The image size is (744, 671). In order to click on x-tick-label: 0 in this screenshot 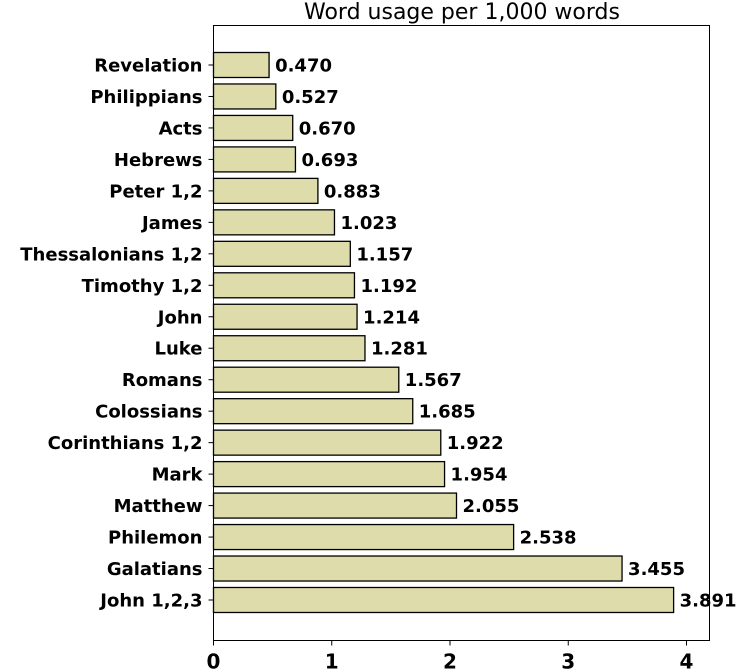, I will do `click(214, 660)`.